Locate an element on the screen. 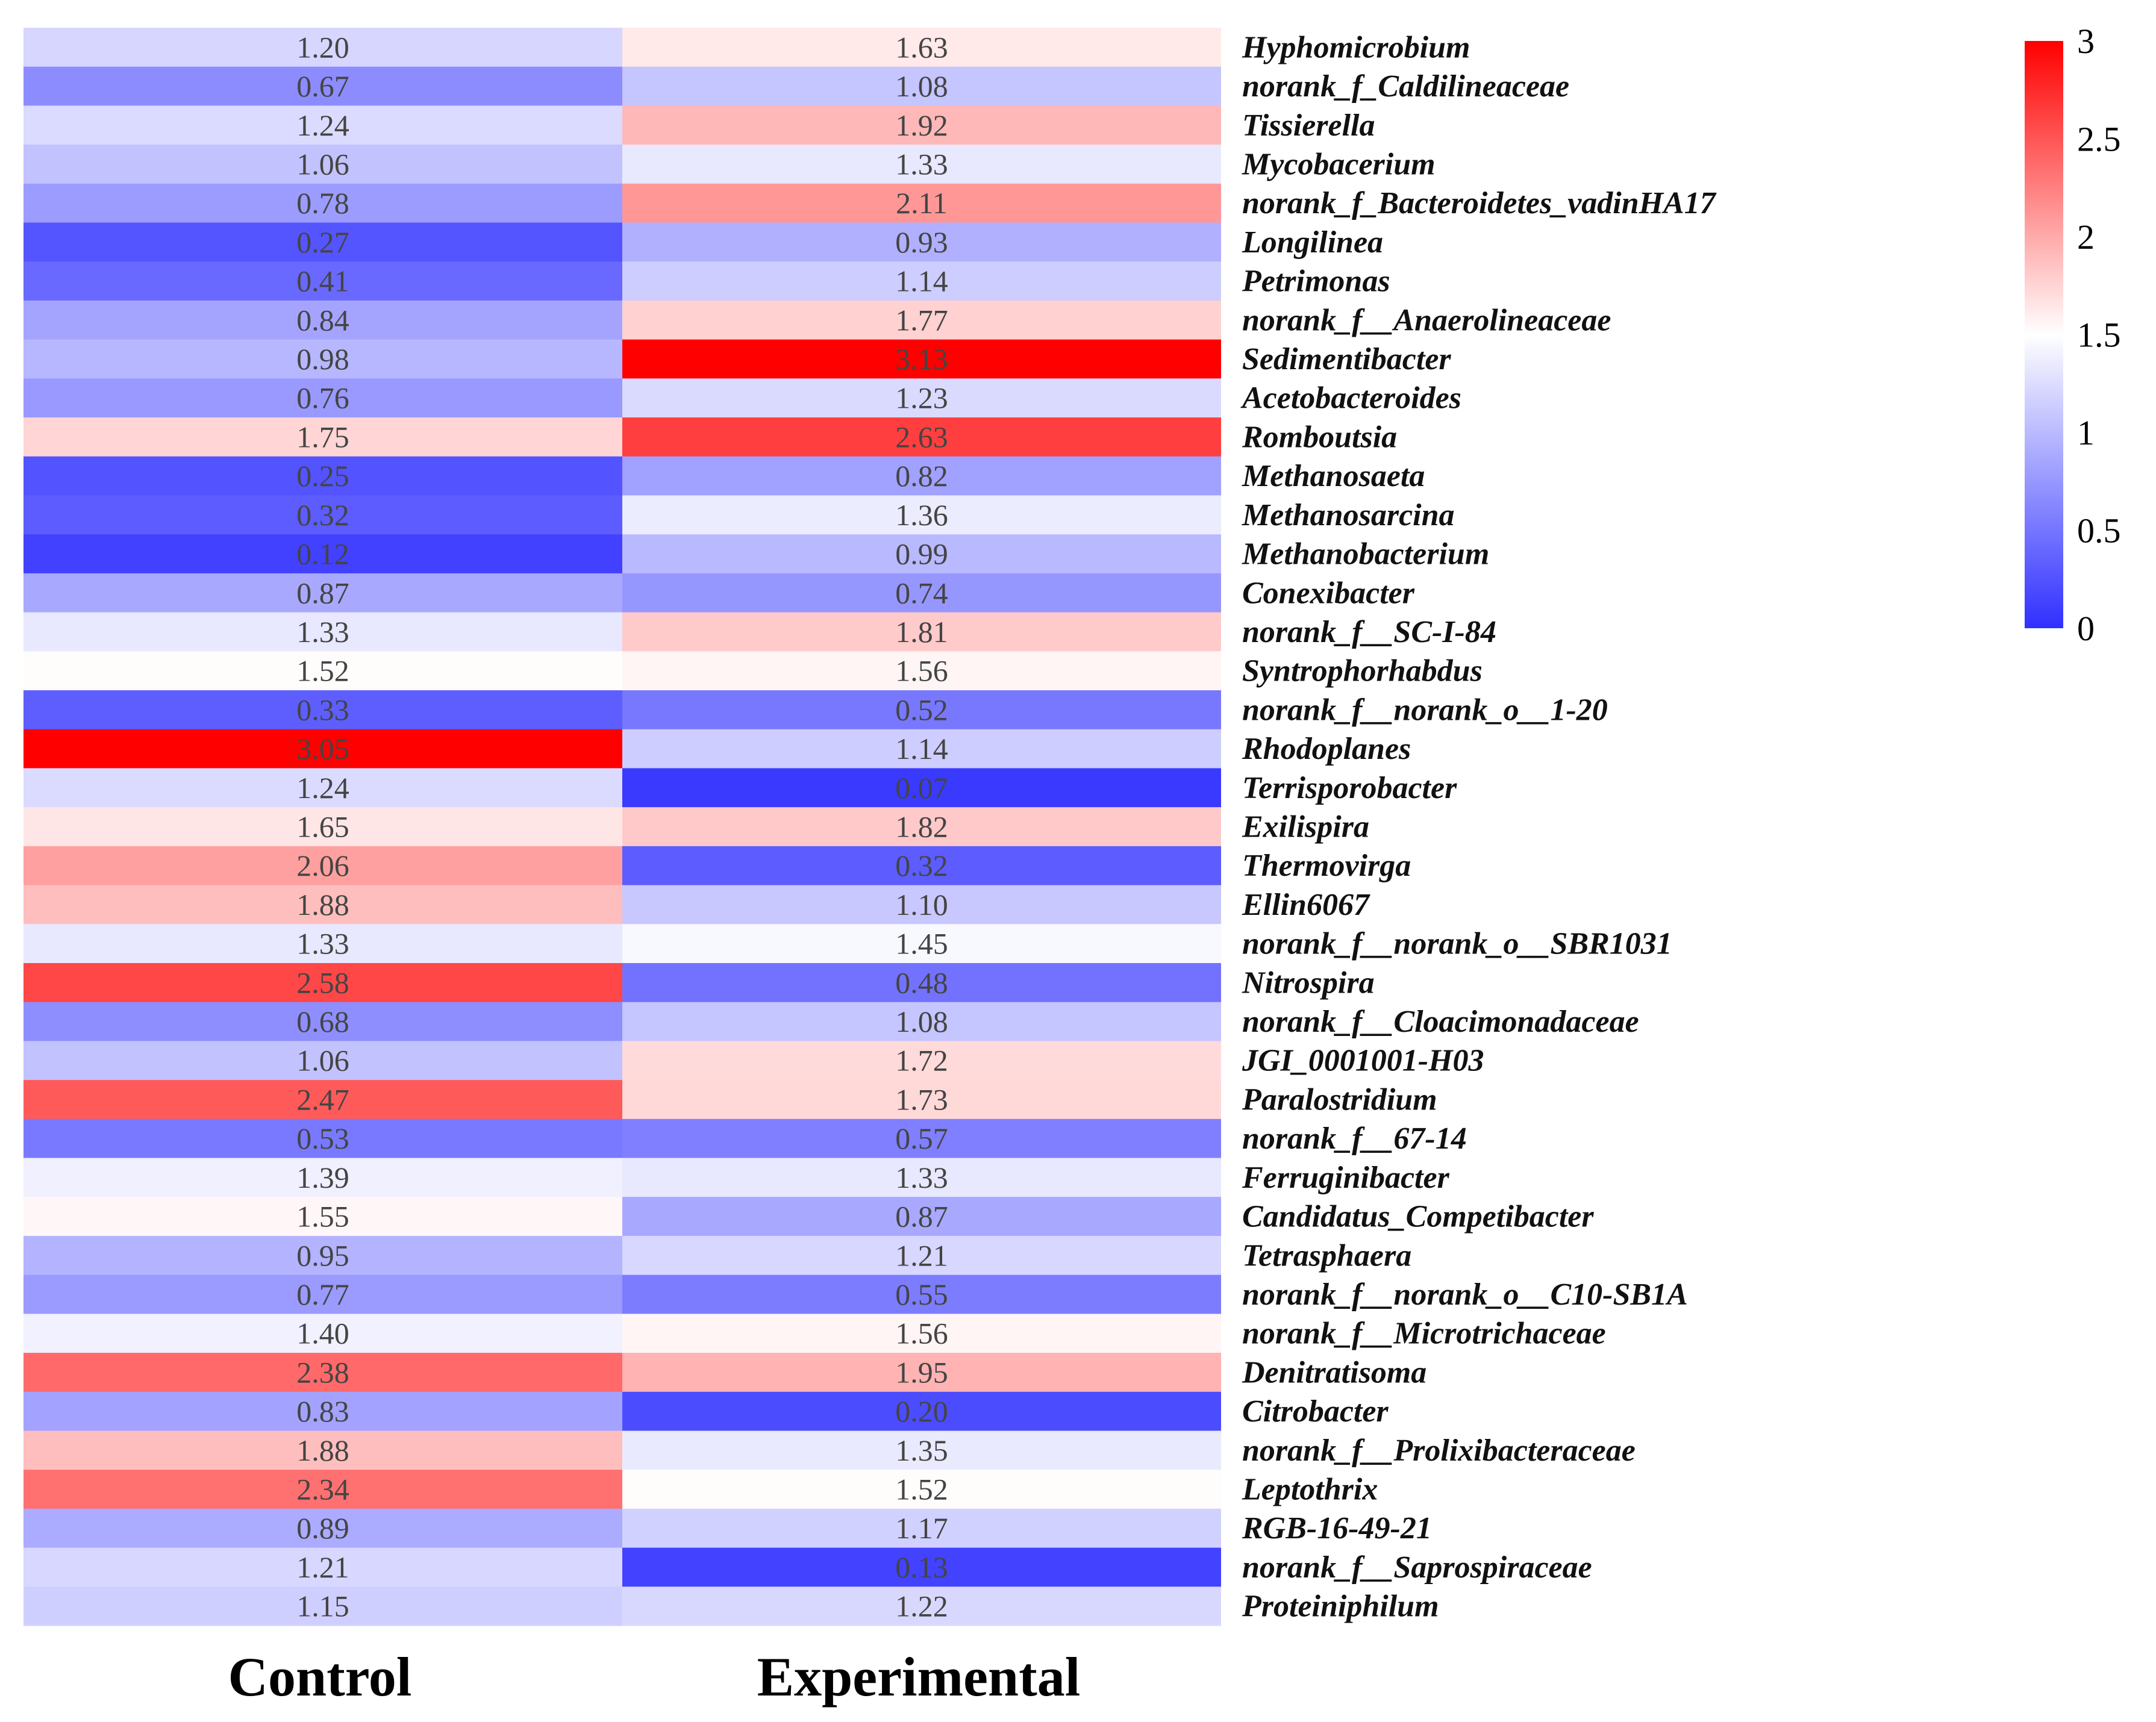 The image size is (2156, 1722). cell-value-label: 1.72 is located at coordinates (921, 1061).